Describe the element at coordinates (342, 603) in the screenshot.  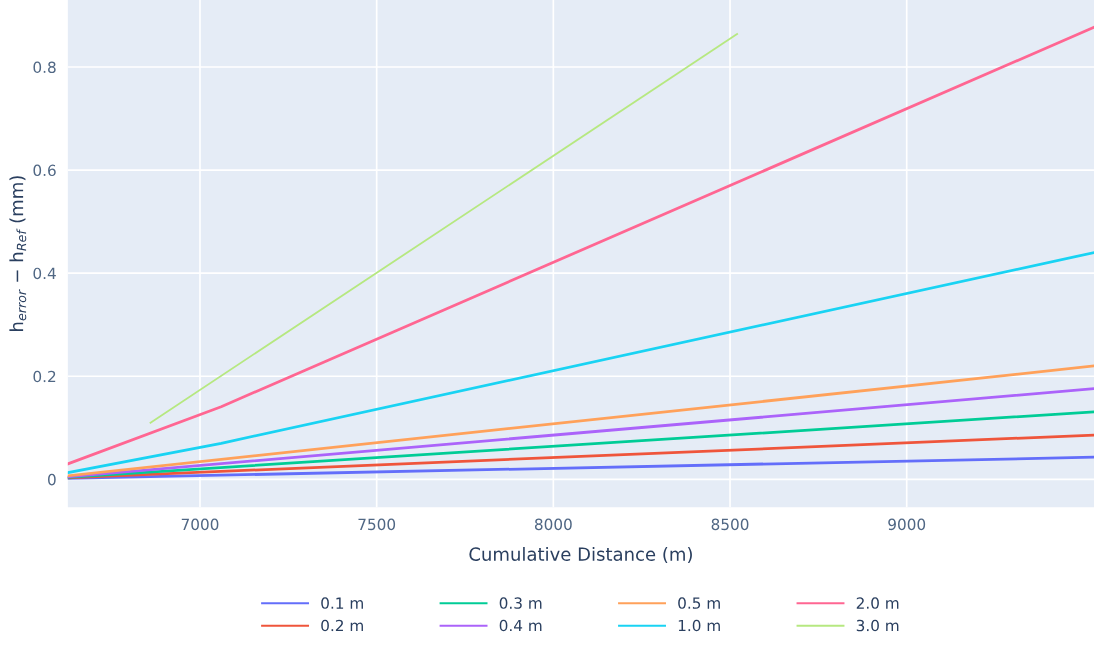
I see `legend-label: 0.1 m` at that location.